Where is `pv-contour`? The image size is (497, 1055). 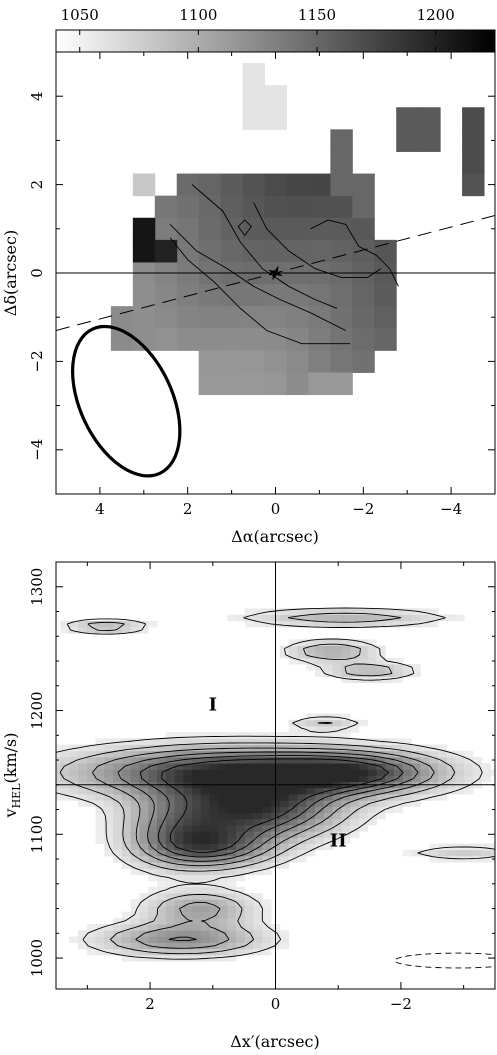 pv-contour is located at coordinates (268, 846).